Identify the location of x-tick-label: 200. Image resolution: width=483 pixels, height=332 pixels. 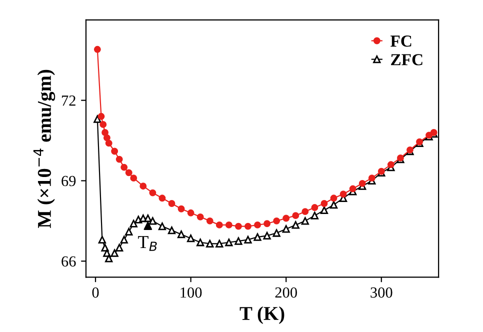
(286, 292).